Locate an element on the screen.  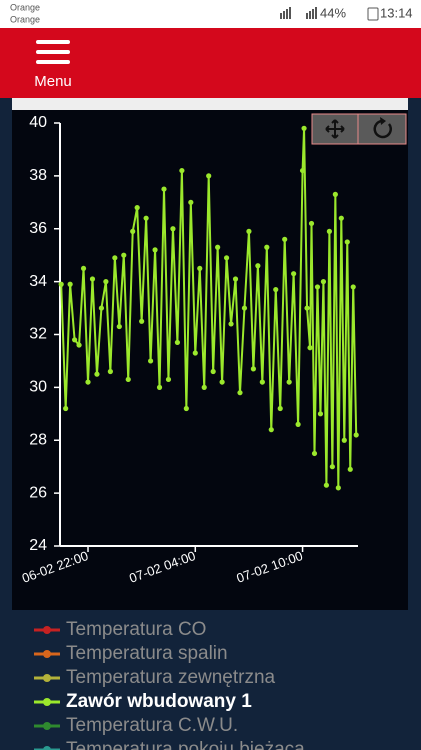
y-tick-label: 34 is located at coordinates (38, 281).